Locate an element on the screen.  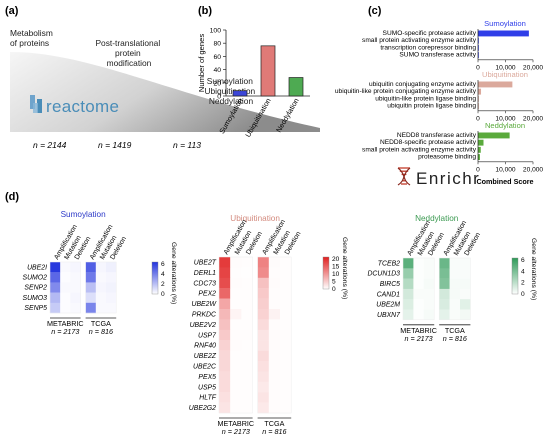
gene-label: CDC73 is located at coordinates (204, 283).